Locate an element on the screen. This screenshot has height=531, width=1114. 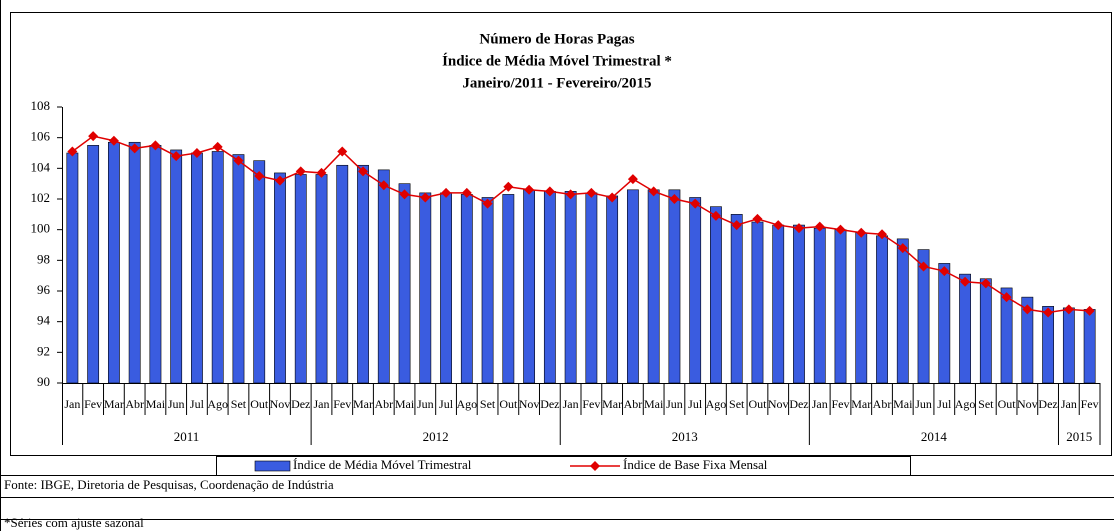
year-label: 2013 is located at coordinates (685, 436).